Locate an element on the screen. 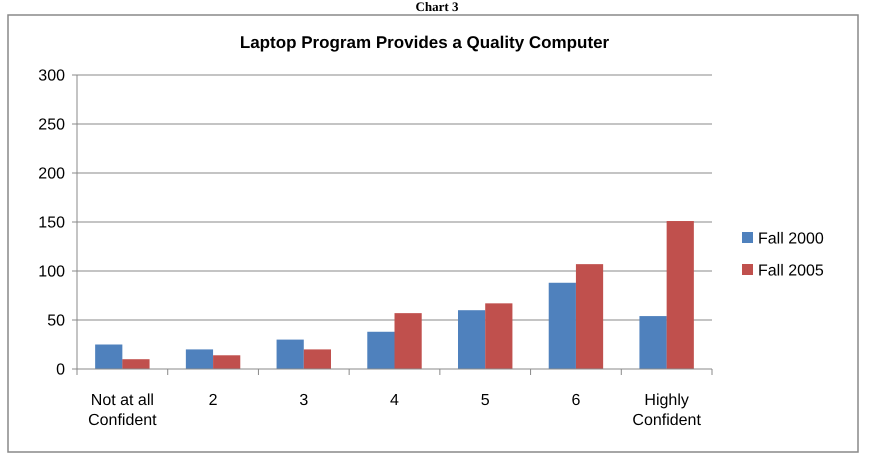 This screenshot has width=874, height=462. y-tick-label: 150 is located at coordinates (52, 223).